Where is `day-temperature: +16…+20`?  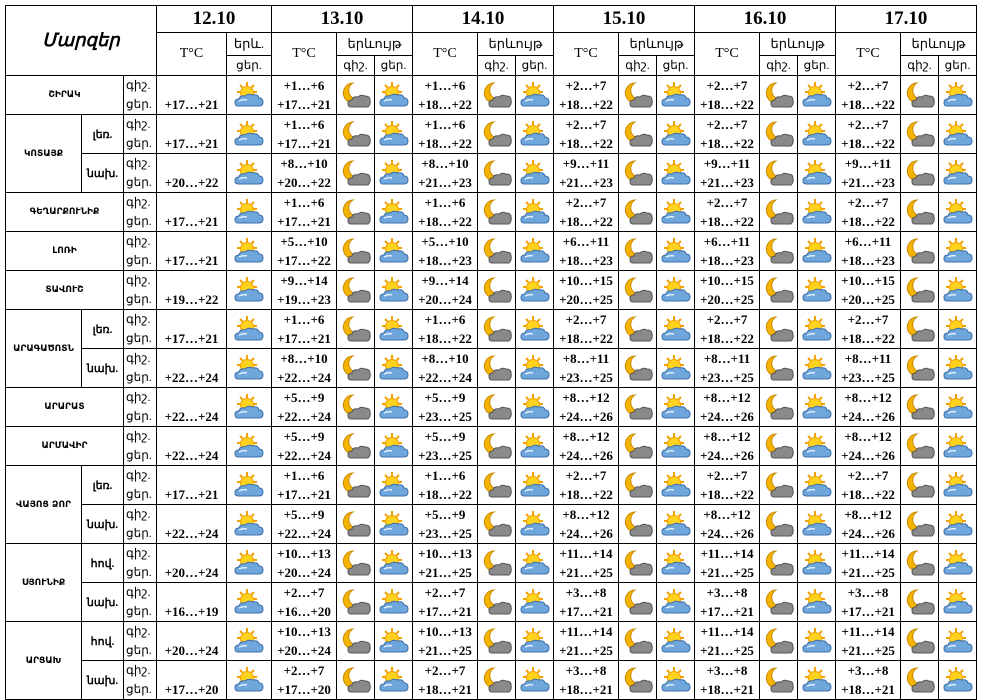
day-temperature: +16…+20 is located at coordinates (304, 611).